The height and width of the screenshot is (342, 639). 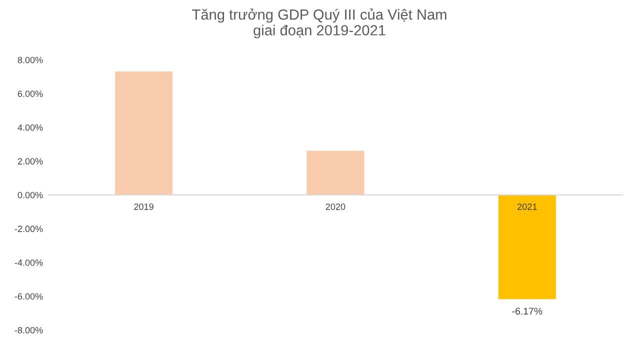 What do you see at coordinates (28, 330) in the screenshot?
I see `y-tick-label: -8.00%` at bounding box center [28, 330].